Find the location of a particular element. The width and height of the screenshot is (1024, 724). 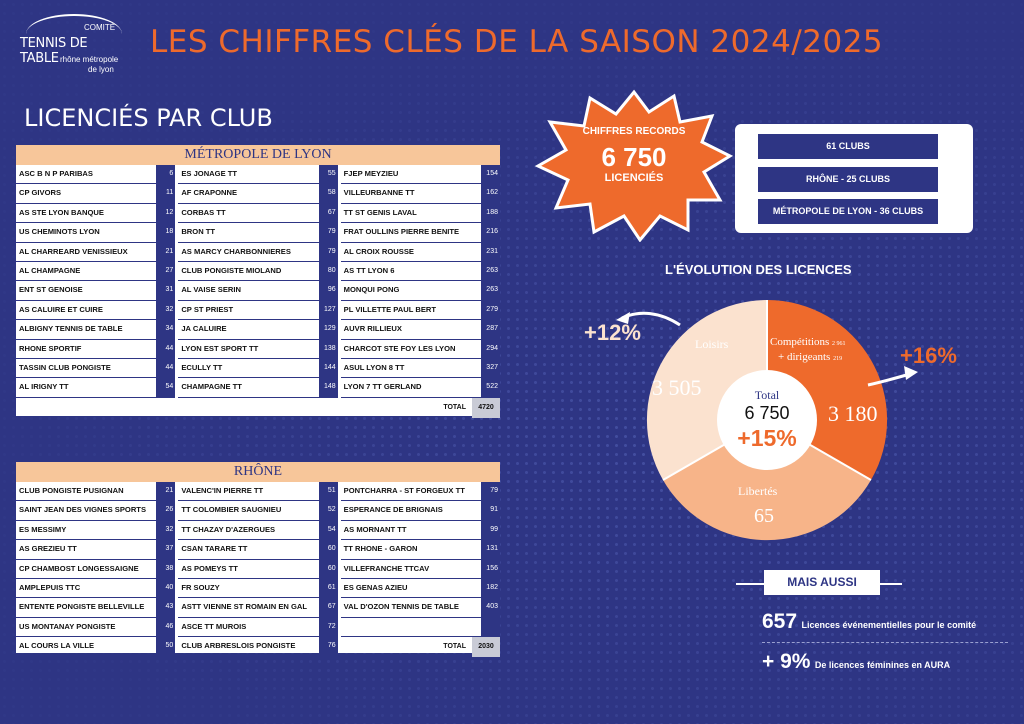

table-row: ESPERANCE DE BRIGNAIS 91 is located at coordinates (420, 511).